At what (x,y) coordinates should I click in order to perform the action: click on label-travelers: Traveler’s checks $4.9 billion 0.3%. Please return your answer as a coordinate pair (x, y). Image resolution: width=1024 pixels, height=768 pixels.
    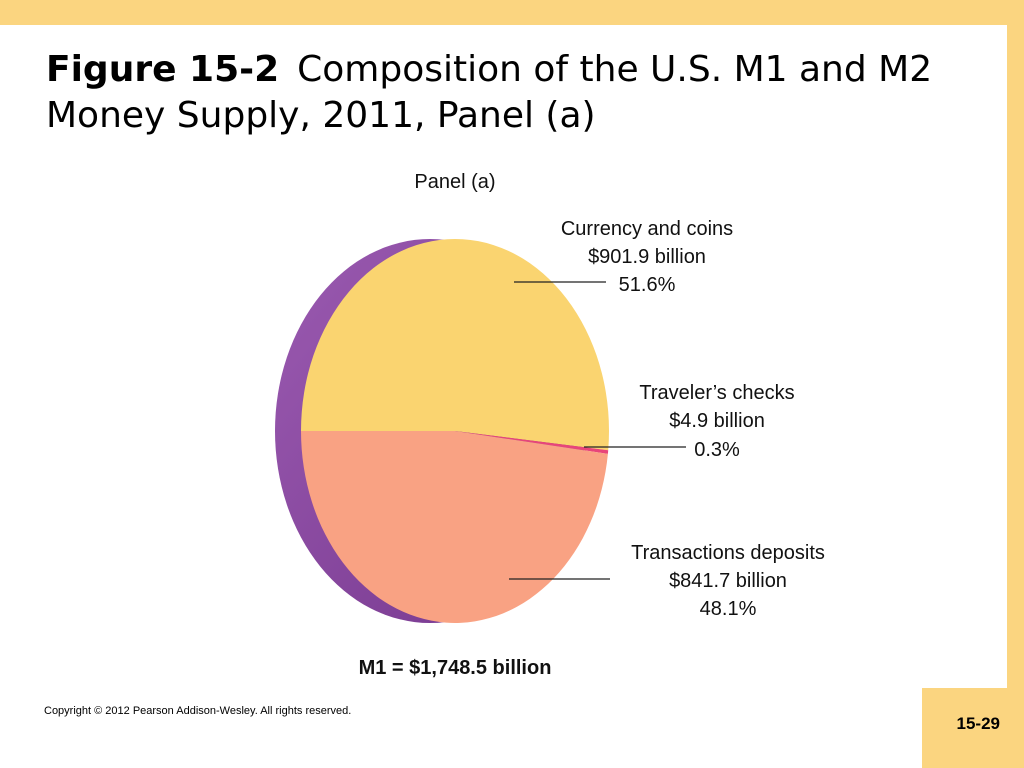
    Looking at the image, I should click on (716, 421).